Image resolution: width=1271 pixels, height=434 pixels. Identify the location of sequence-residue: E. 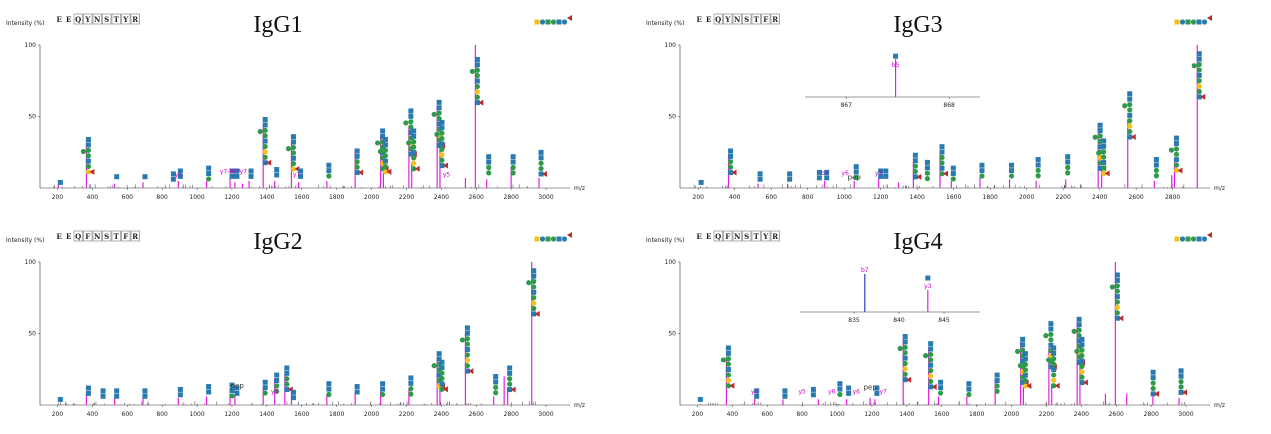
(699, 19).